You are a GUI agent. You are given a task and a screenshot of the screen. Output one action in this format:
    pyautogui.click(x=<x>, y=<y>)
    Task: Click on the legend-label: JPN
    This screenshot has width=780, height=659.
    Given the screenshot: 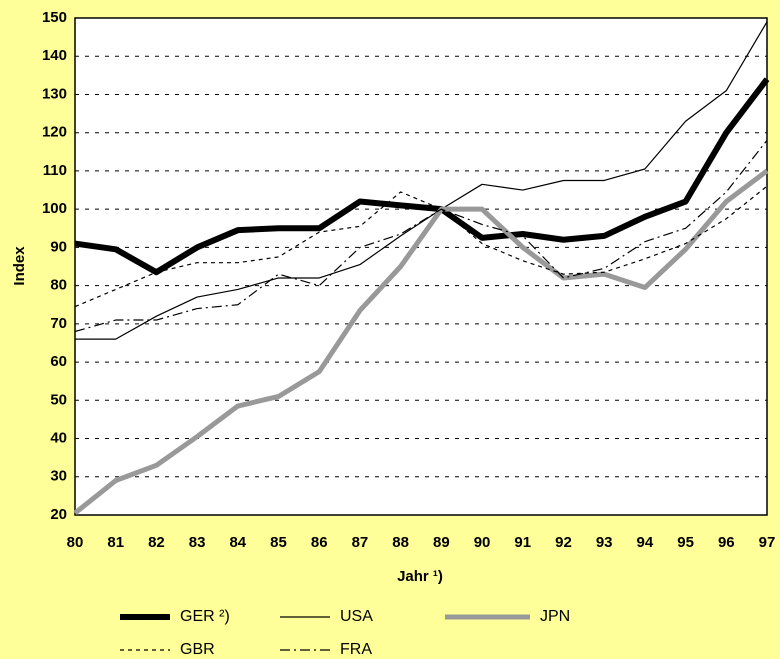 What is the action you would take?
    pyautogui.click(x=555, y=616)
    